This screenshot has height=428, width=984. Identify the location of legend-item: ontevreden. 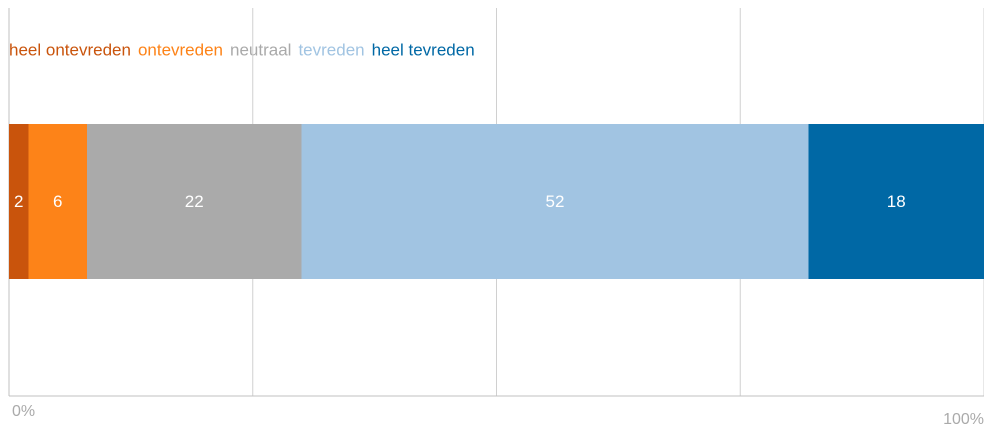
(180, 49).